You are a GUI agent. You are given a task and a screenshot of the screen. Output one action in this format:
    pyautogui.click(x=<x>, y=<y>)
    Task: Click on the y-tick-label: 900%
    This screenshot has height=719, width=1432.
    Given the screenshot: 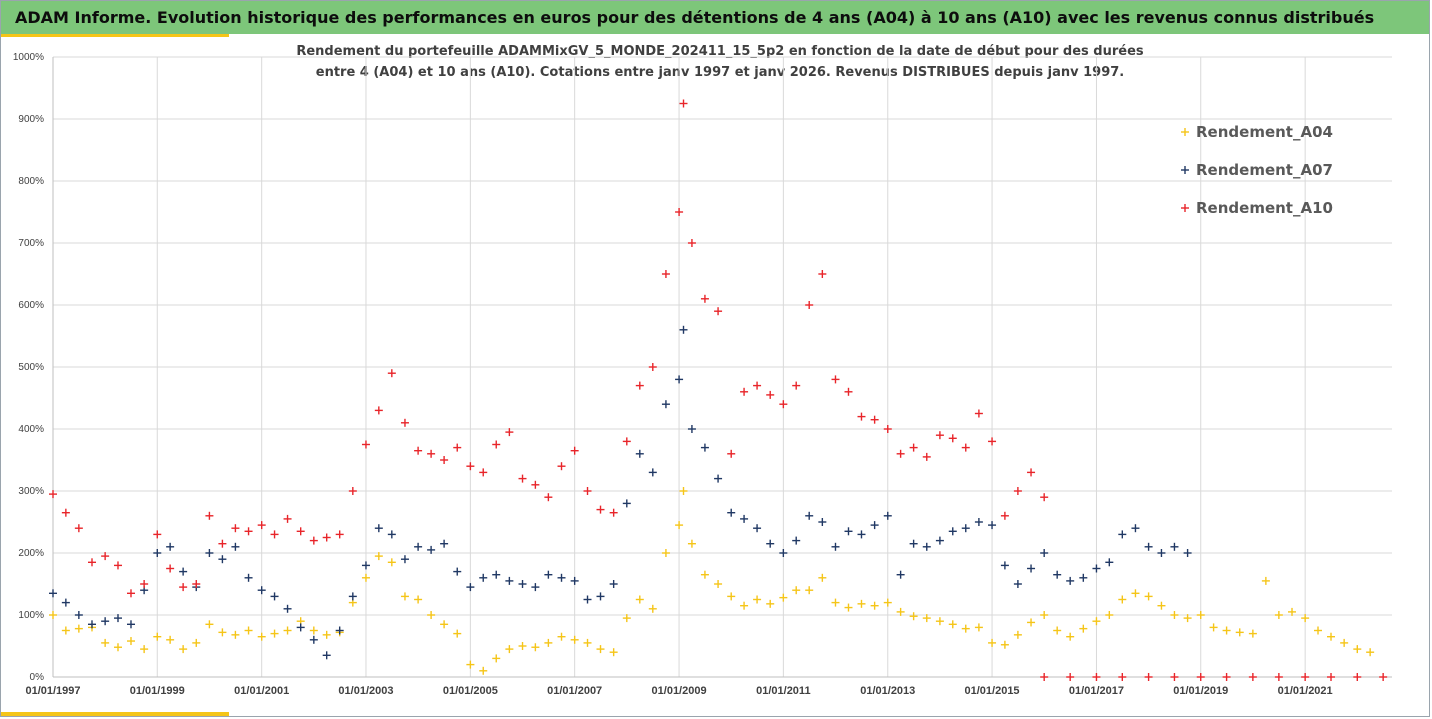 What is the action you would take?
    pyautogui.click(x=31, y=119)
    